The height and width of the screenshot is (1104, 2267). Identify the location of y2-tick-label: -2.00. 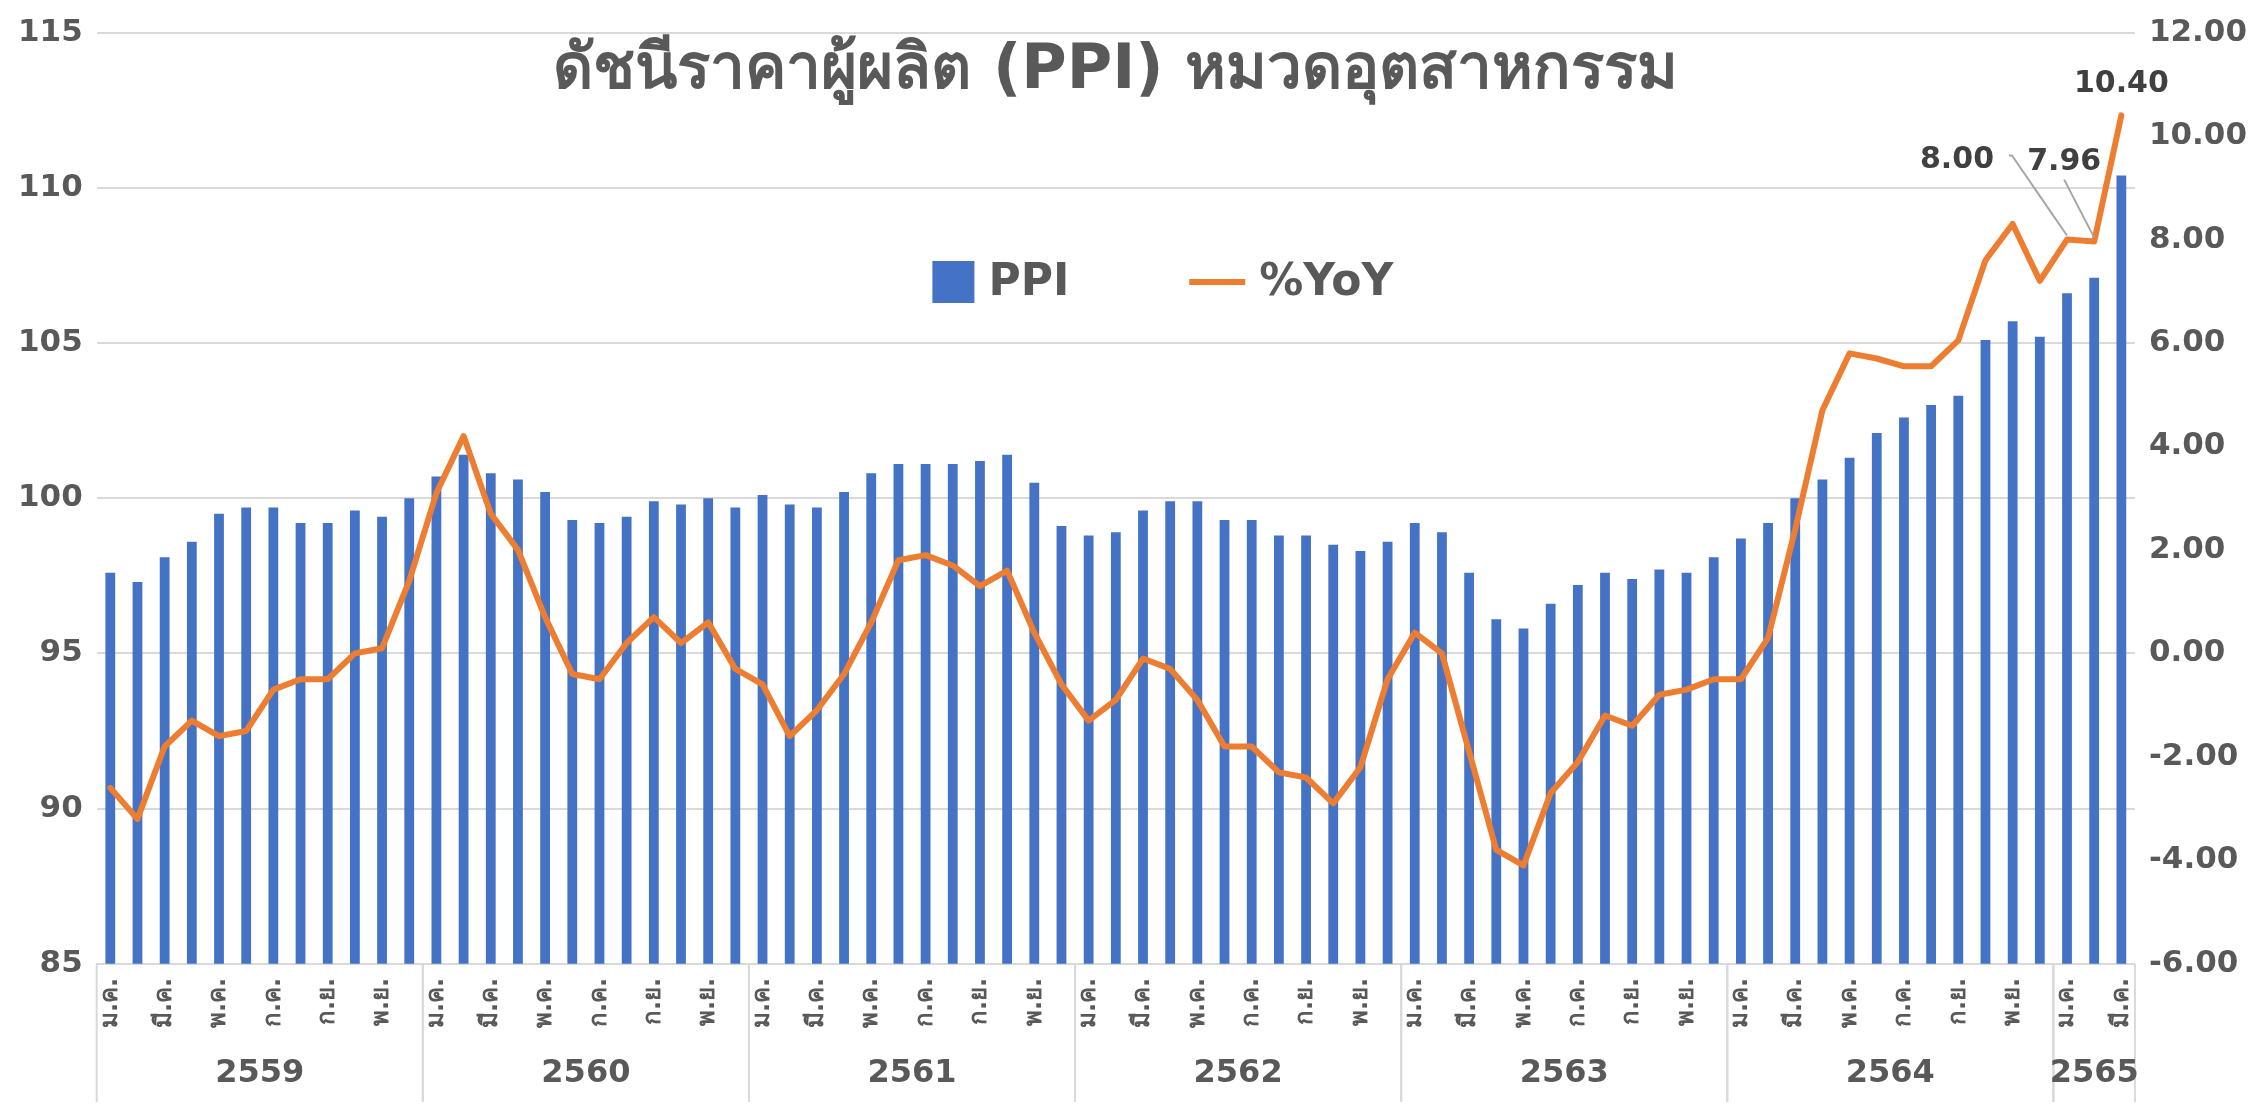
(2193, 753).